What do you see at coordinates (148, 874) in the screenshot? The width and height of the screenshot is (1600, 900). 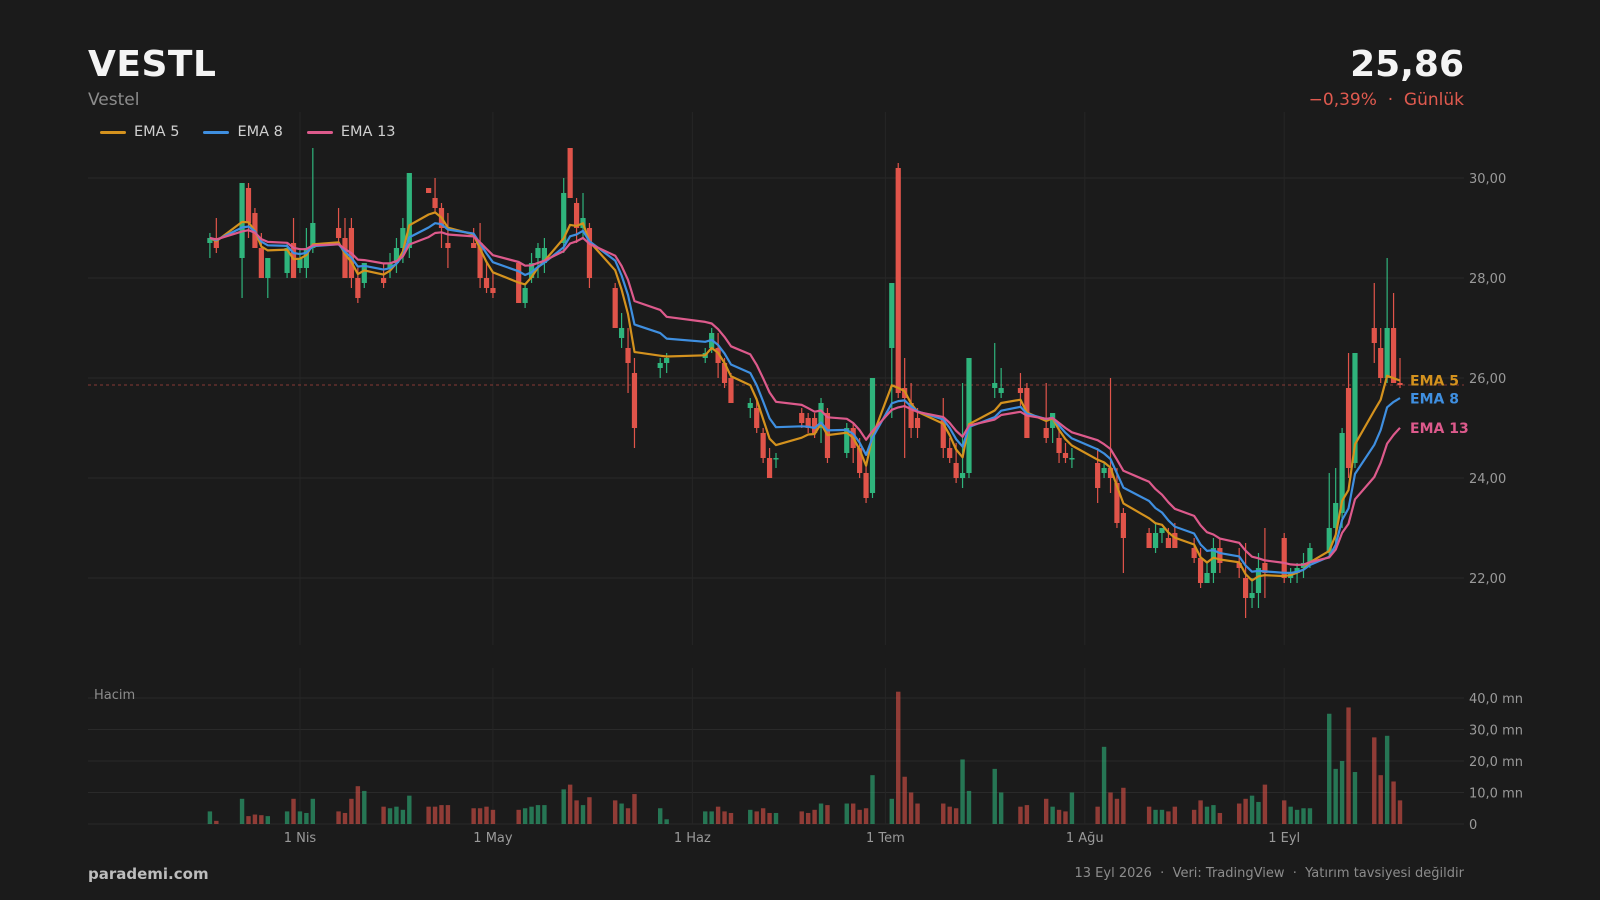 I see `brand-logo-text: parademi.com` at bounding box center [148, 874].